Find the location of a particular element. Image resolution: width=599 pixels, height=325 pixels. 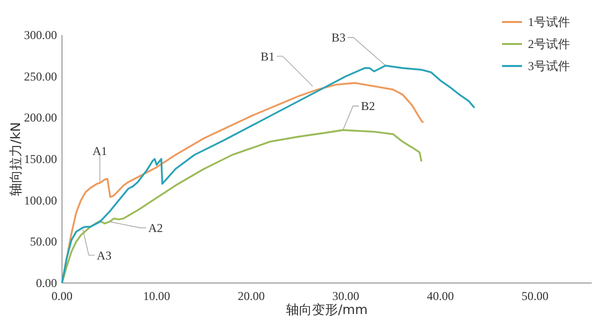

legend-label: 3号试件 is located at coordinates (549, 66).